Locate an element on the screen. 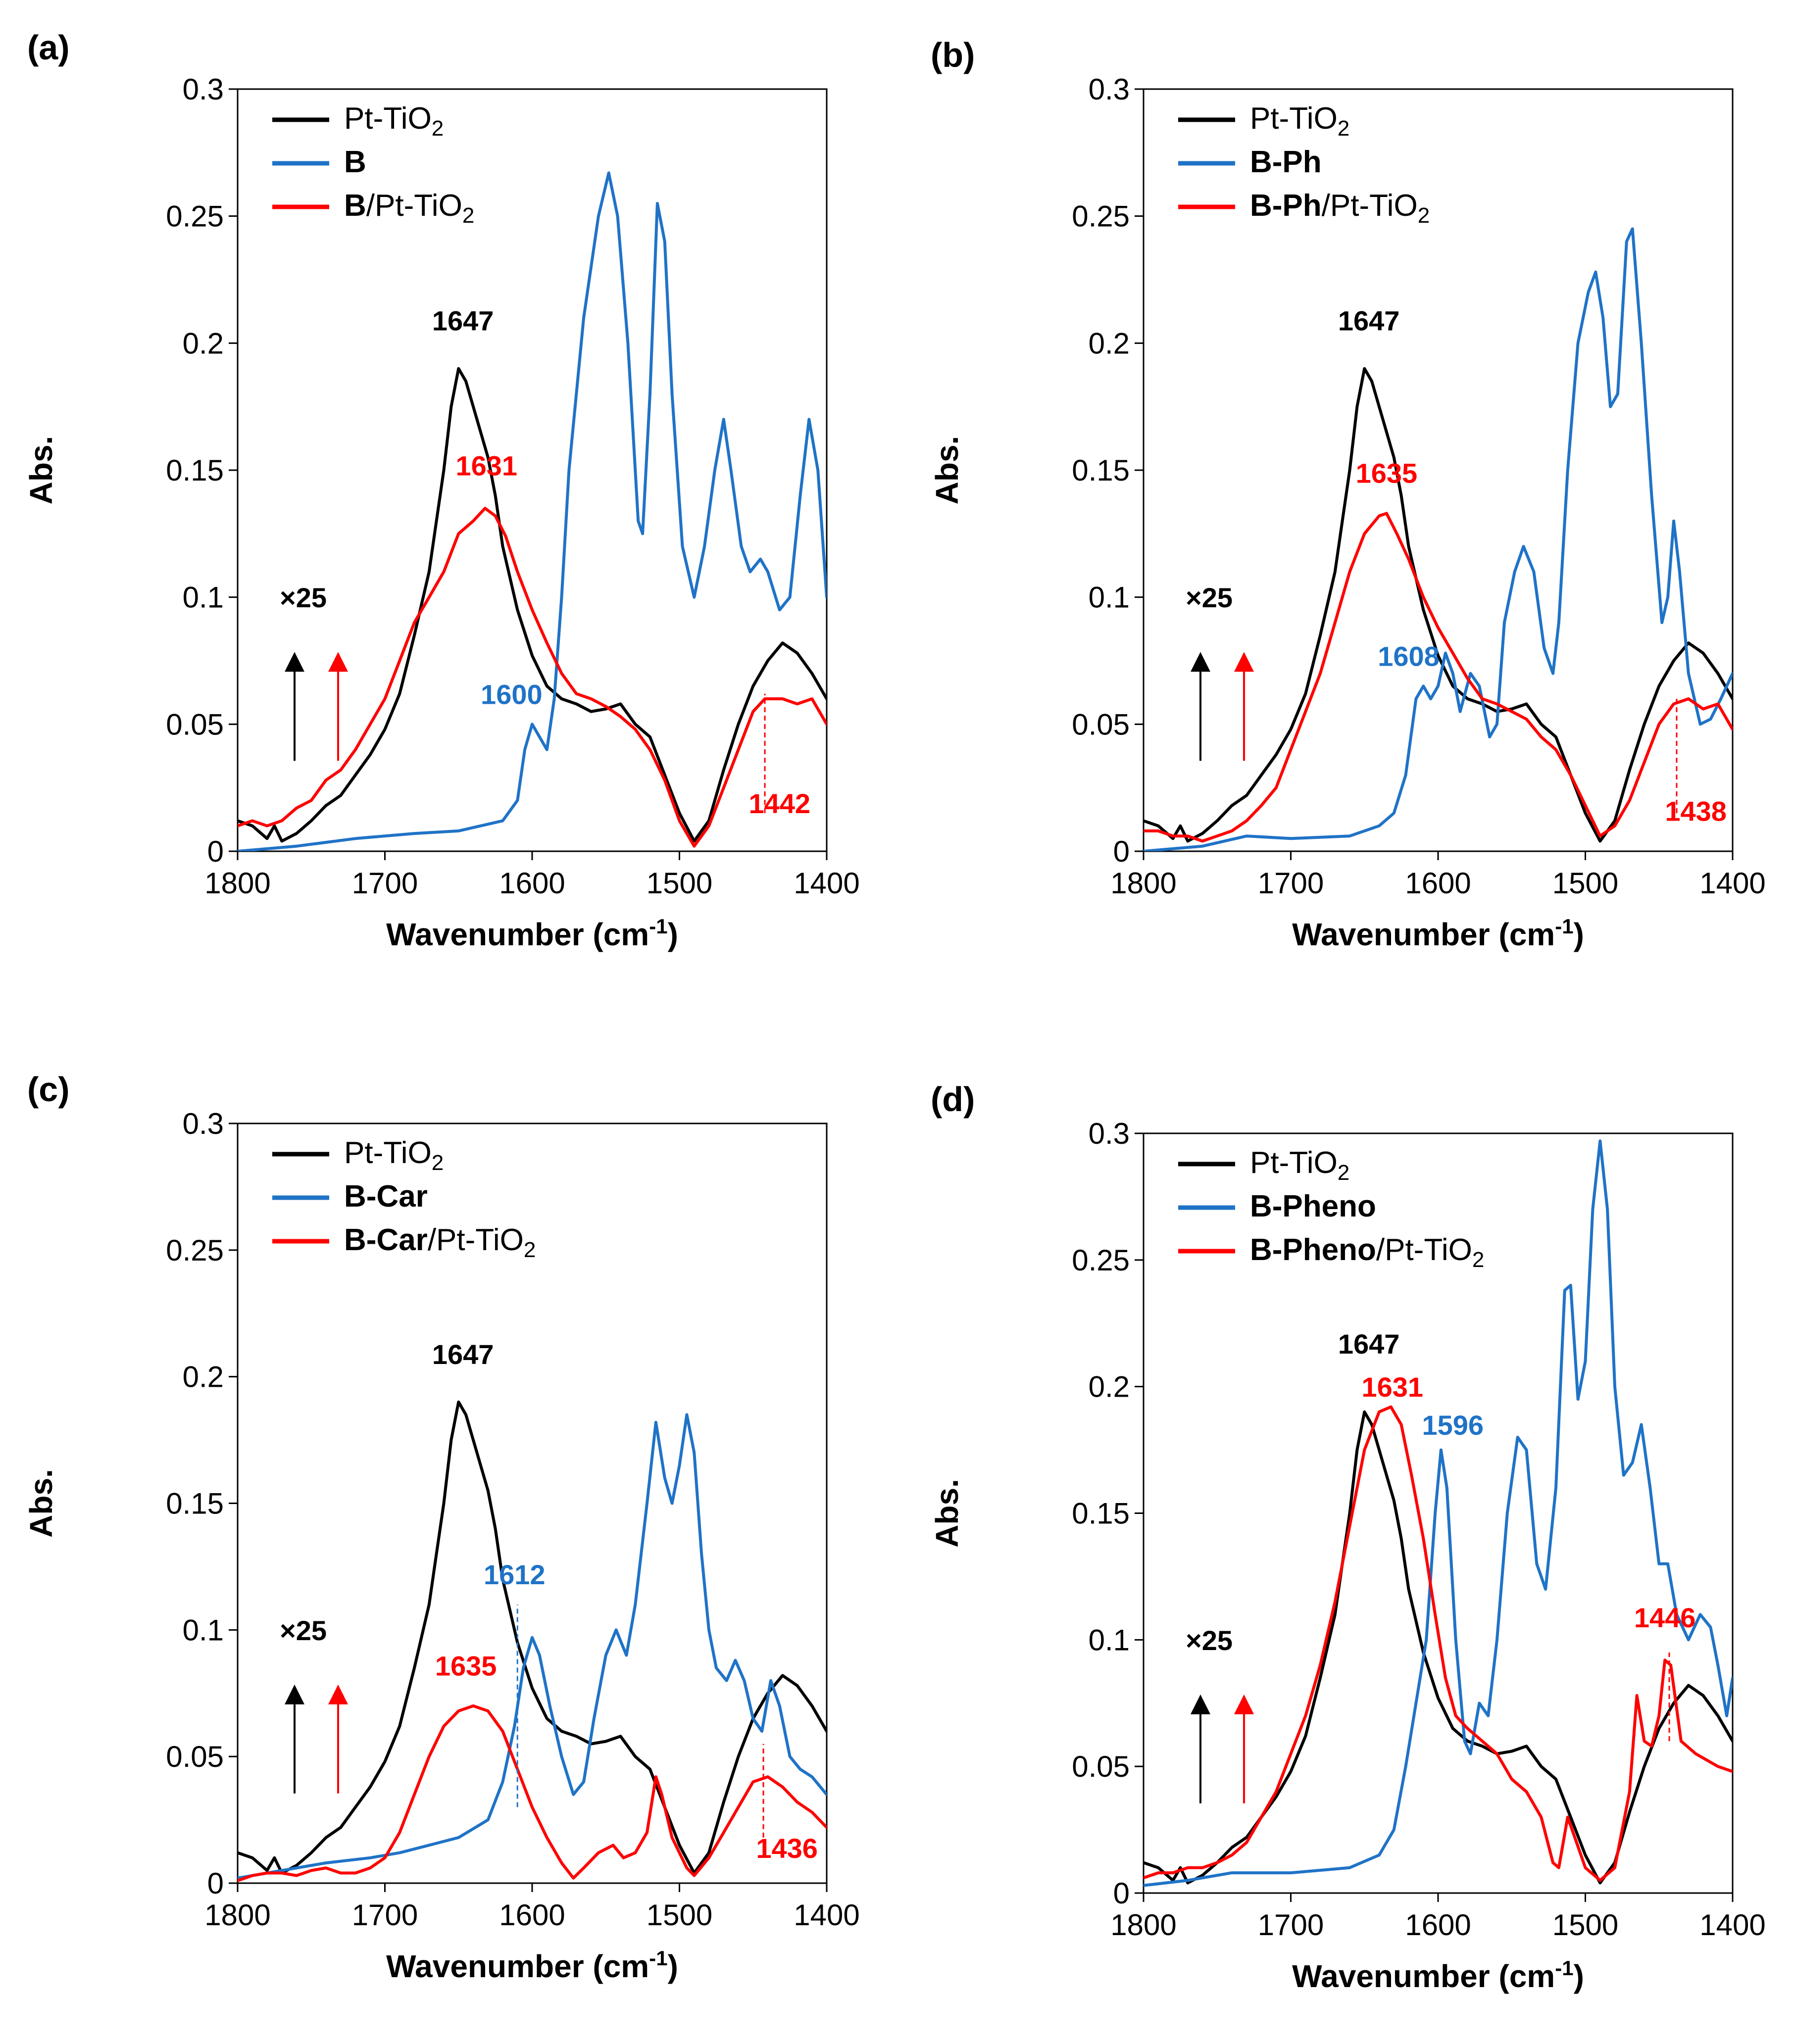  legend-label: B is located at coordinates (355, 162).